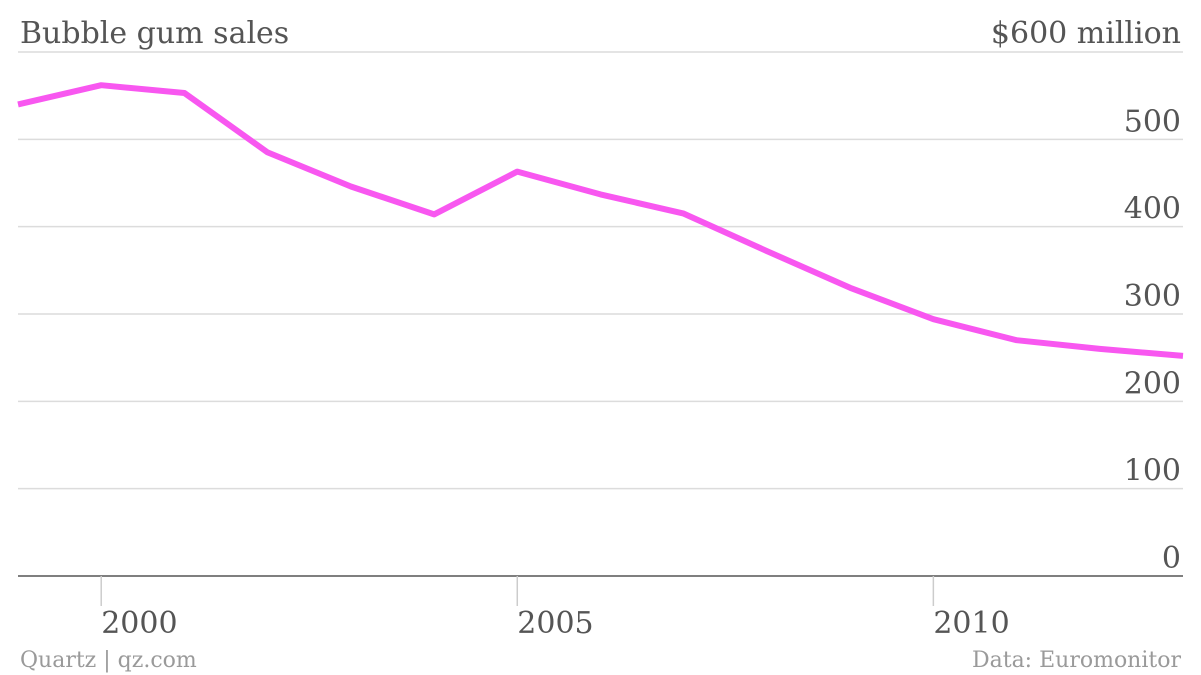 This screenshot has height=675, width=1201. Describe the element at coordinates (1152, 296) in the screenshot. I see `y-tick-label: 300` at that location.